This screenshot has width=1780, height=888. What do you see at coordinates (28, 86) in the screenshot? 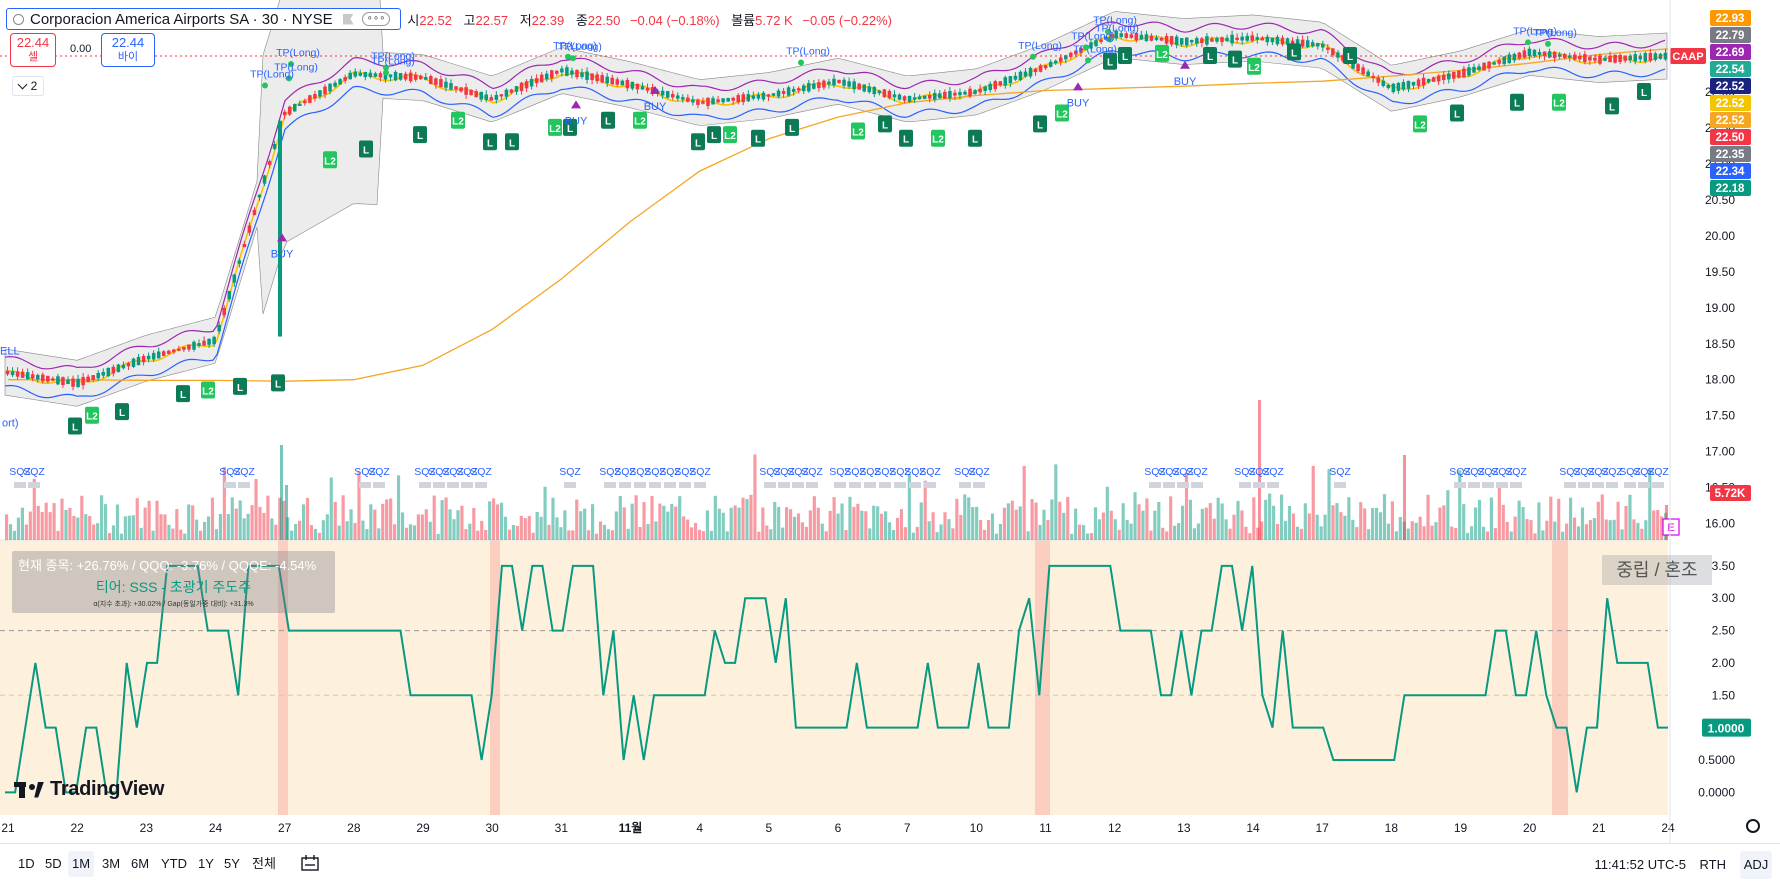
I see `indicator-collapse-button: 2` at bounding box center [28, 86].